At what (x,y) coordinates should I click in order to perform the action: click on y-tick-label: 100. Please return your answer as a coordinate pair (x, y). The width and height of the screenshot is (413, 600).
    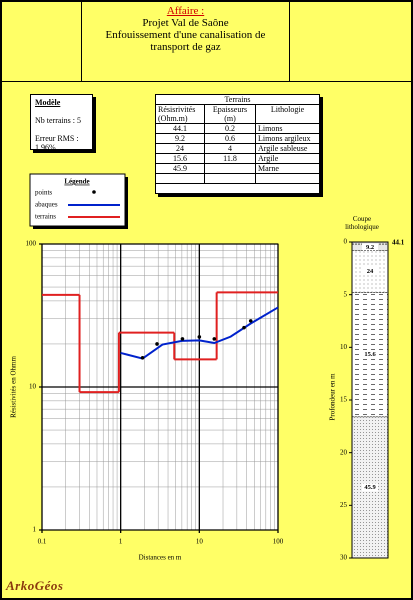
    Looking at the image, I should click on (31, 244).